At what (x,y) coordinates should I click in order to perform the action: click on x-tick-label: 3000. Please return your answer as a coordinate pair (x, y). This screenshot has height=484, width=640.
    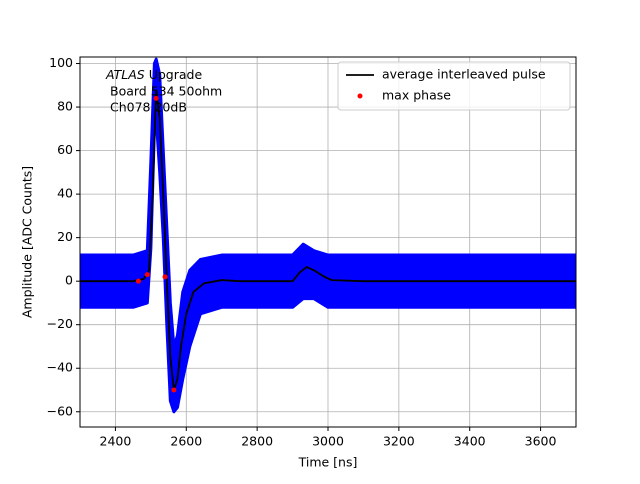
    Looking at the image, I should click on (328, 441).